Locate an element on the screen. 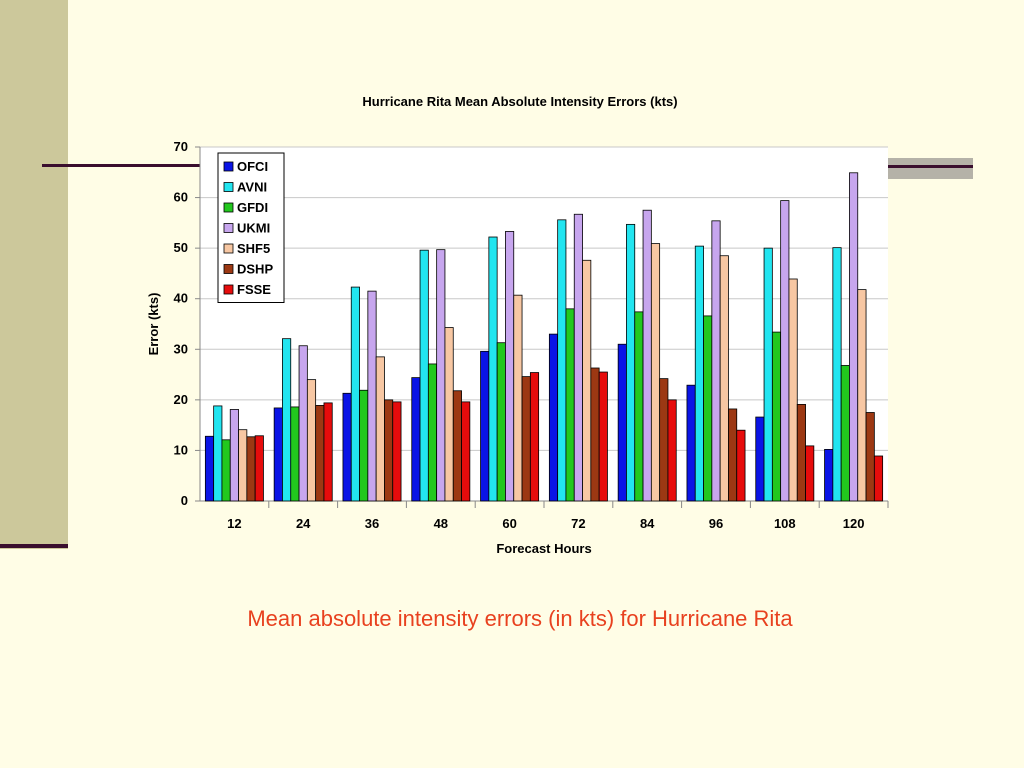 The image size is (1024, 768). x-tick-label: 72 is located at coordinates (578, 523).